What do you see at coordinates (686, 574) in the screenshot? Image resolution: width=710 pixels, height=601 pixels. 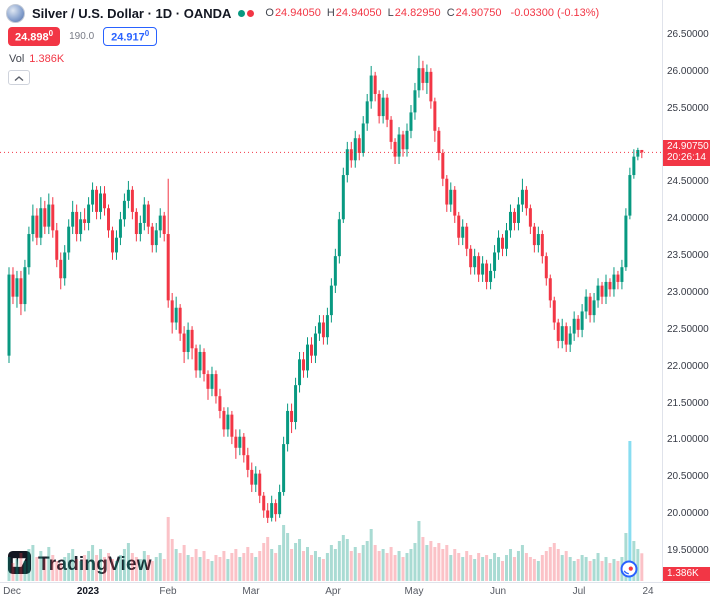 I see `current-volume-tag: 1.386K` at bounding box center [686, 574].